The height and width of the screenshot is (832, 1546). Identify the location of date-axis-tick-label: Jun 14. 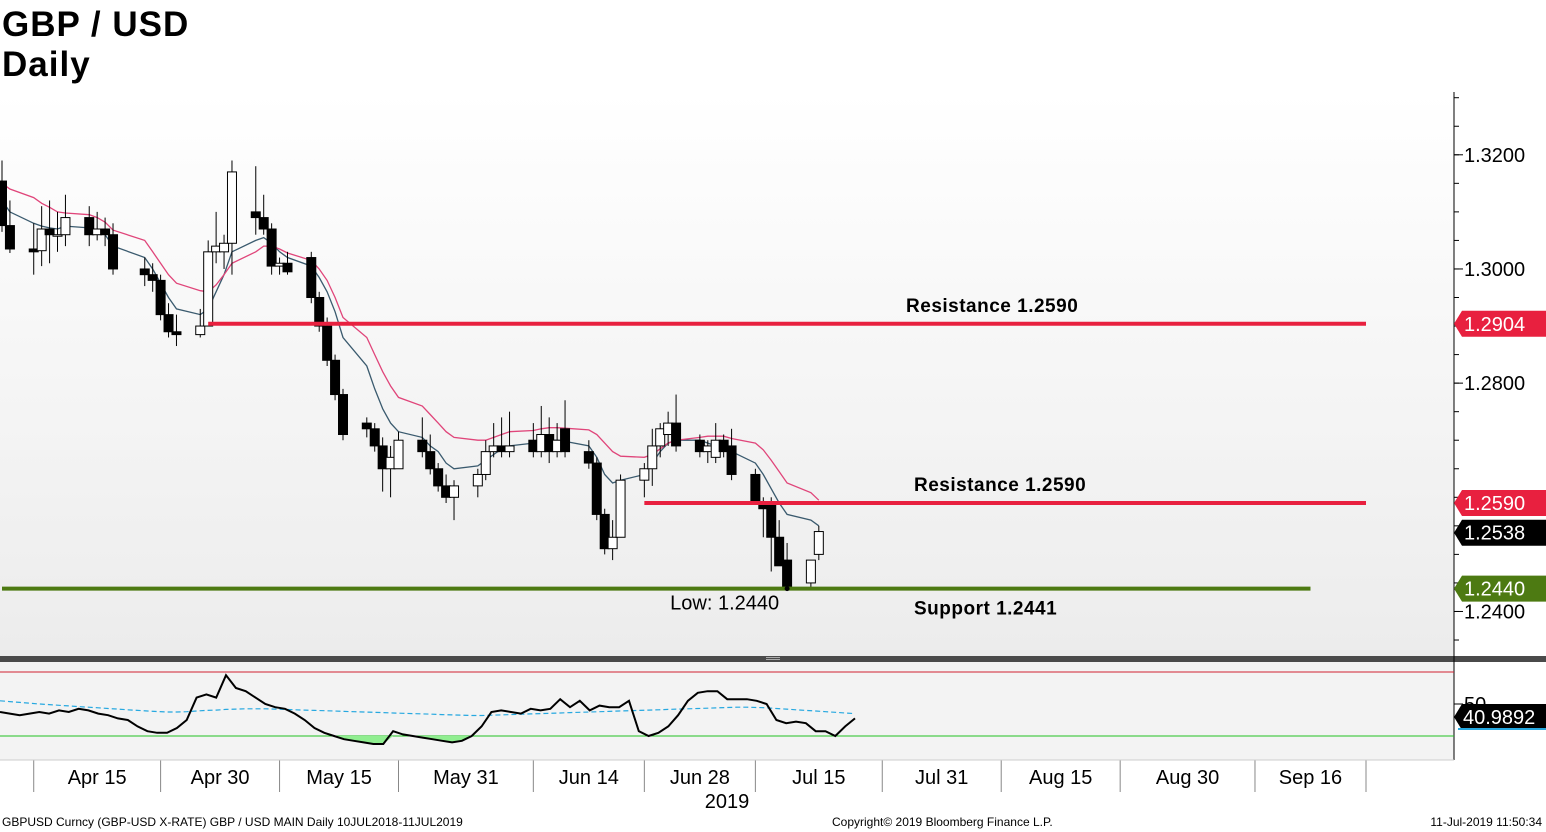
(589, 778).